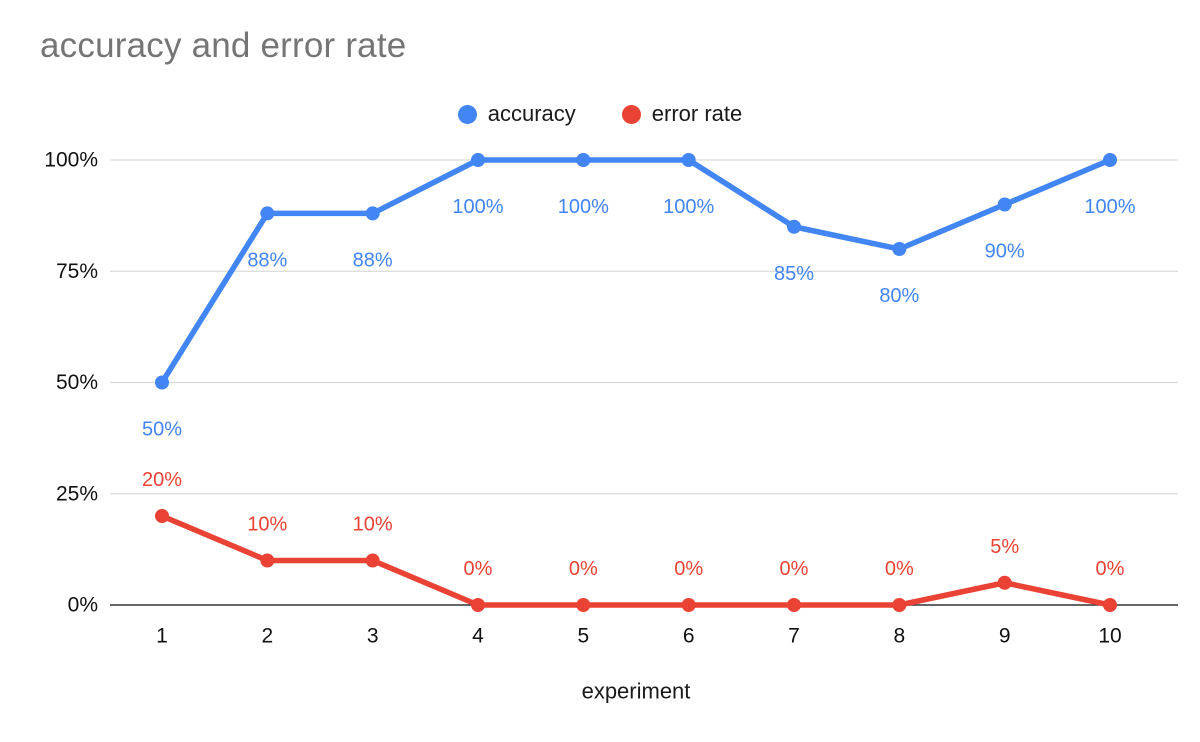 Image resolution: width=1200 pixels, height=742 pixels. What do you see at coordinates (77, 493) in the screenshot?
I see `y-tick-label: 25%` at bounding box center [77, 493].